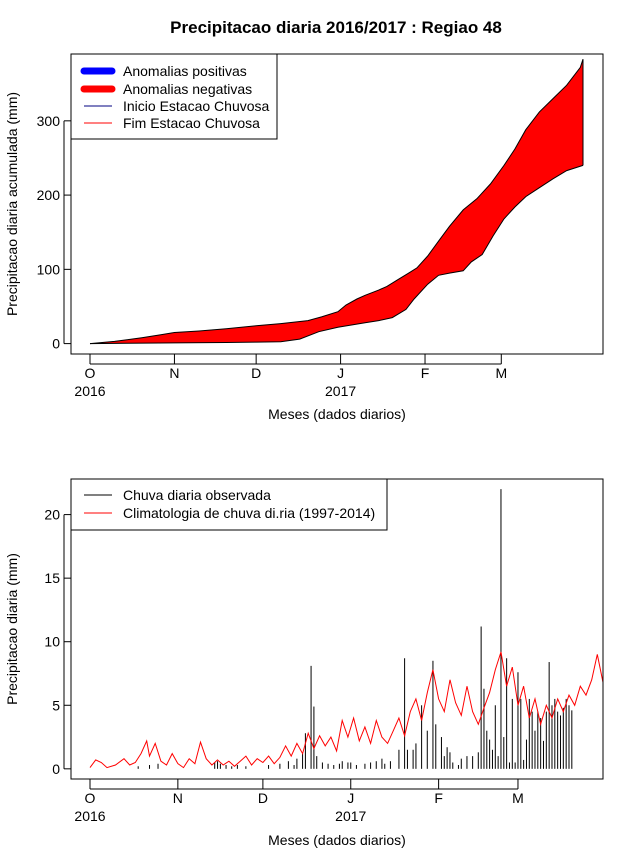 This screenshot has height=850, width=640. I want to click on legend-label: Inicio Estacao Chuvosa, so click(196, 106).